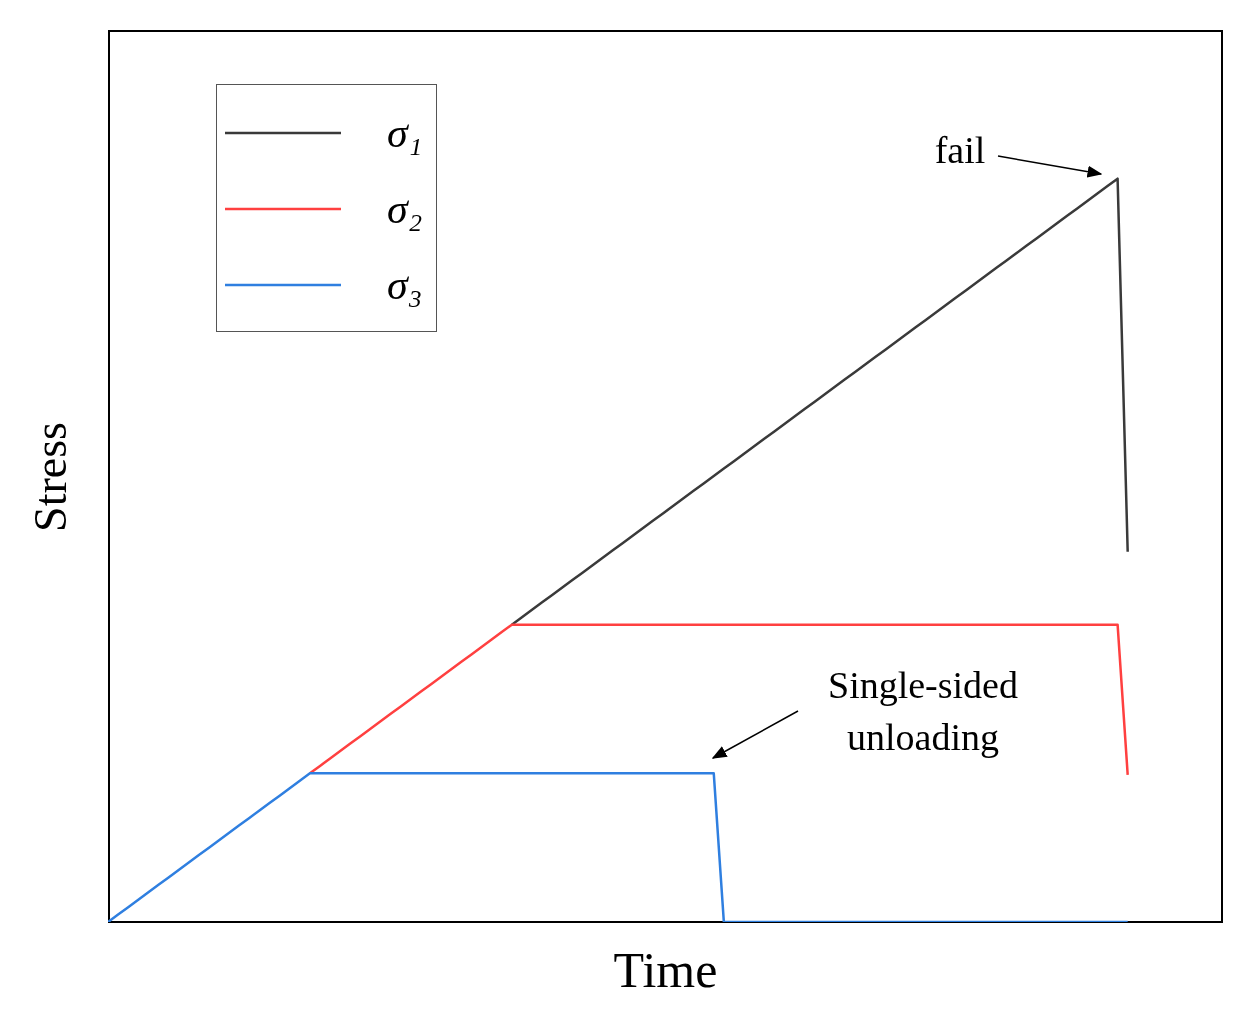 This screenshot has height=1013, width=1236. I want to click on legend-label: σ₂, so click(405, 209).